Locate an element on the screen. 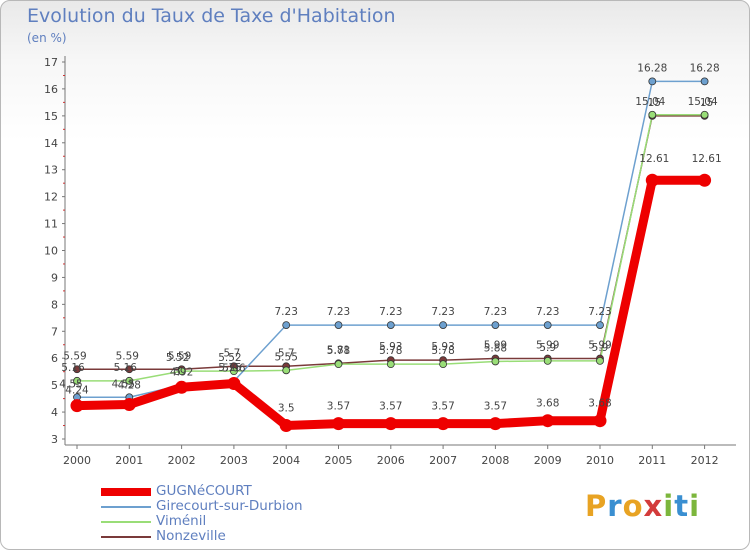 The height and width of the screenshot is (550, 750). legend-label: Girecourt-sur-Durbion is located at coordinates (229, 506).